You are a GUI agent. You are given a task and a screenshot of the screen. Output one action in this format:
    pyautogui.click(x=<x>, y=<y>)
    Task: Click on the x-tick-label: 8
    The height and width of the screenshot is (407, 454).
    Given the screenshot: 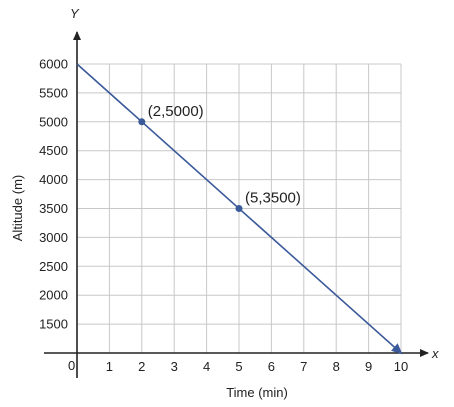 What is the action you would take?
    pyautogui.click(x=336, y=366)
    